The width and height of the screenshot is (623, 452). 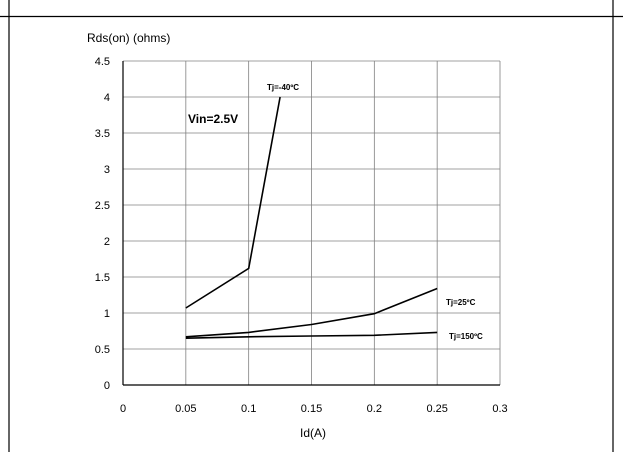 I want to click on x-tick-label-6: 0.3, so click(x=499, y=409).